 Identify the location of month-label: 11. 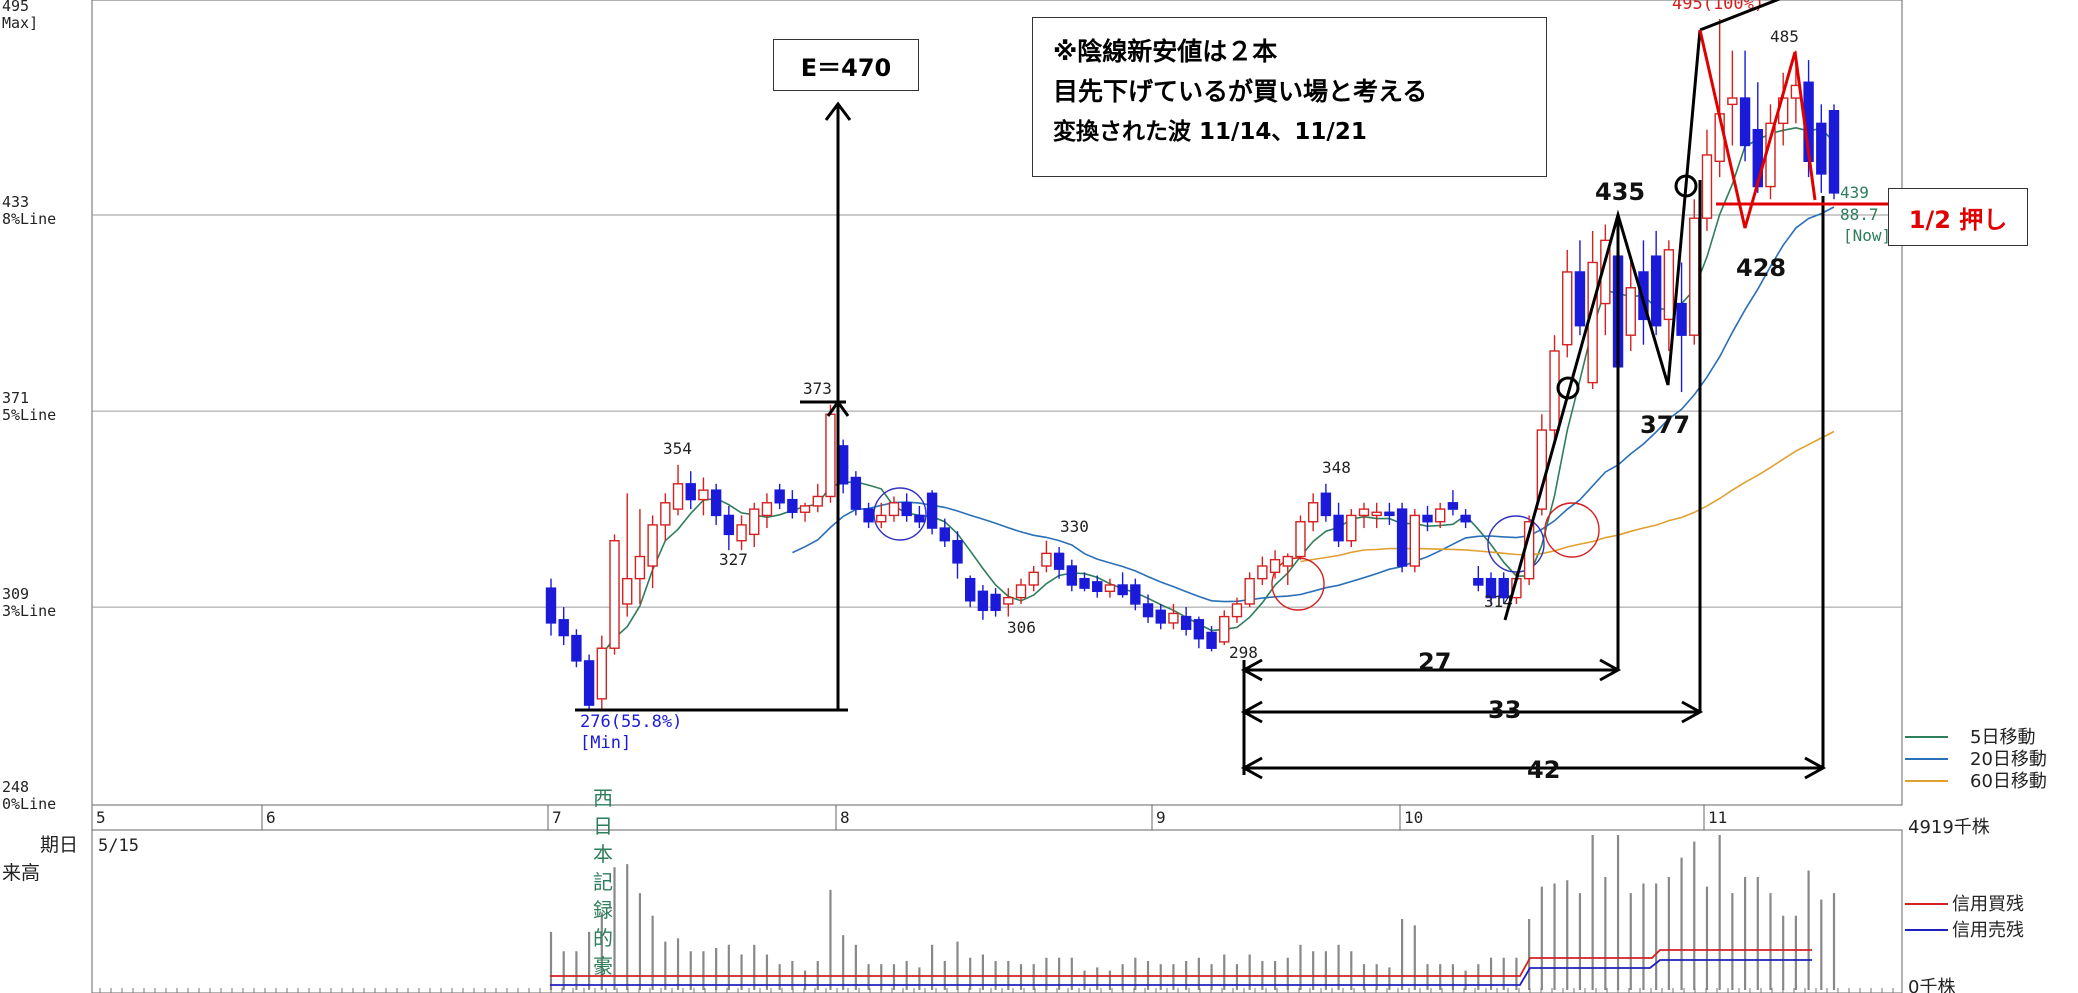
(1717, 817).